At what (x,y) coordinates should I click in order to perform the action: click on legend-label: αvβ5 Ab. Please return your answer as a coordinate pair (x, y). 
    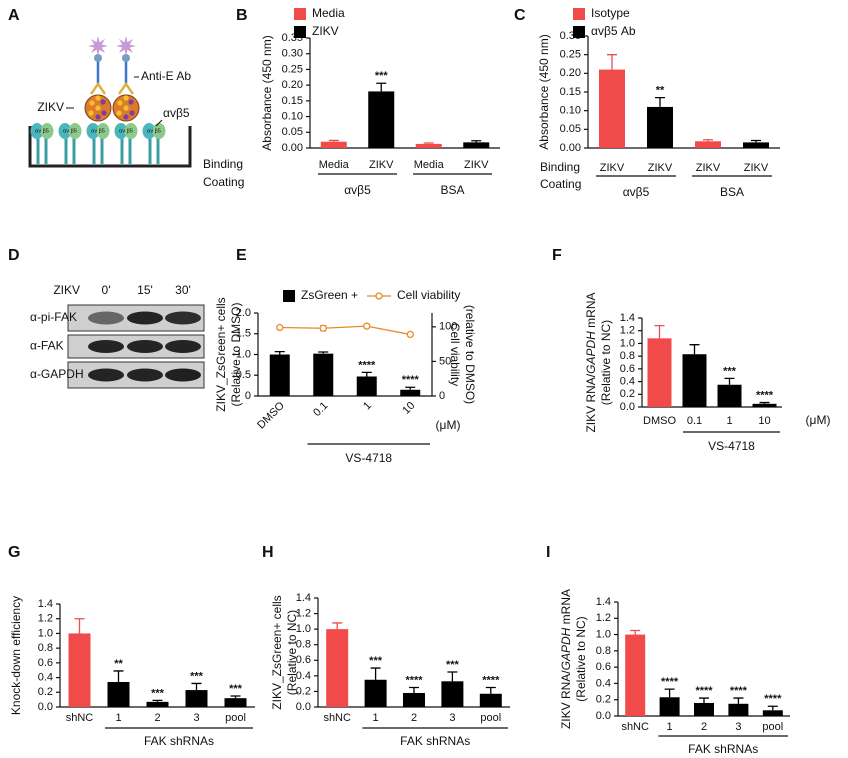
    Looking at the image, I should click on (613, 31).